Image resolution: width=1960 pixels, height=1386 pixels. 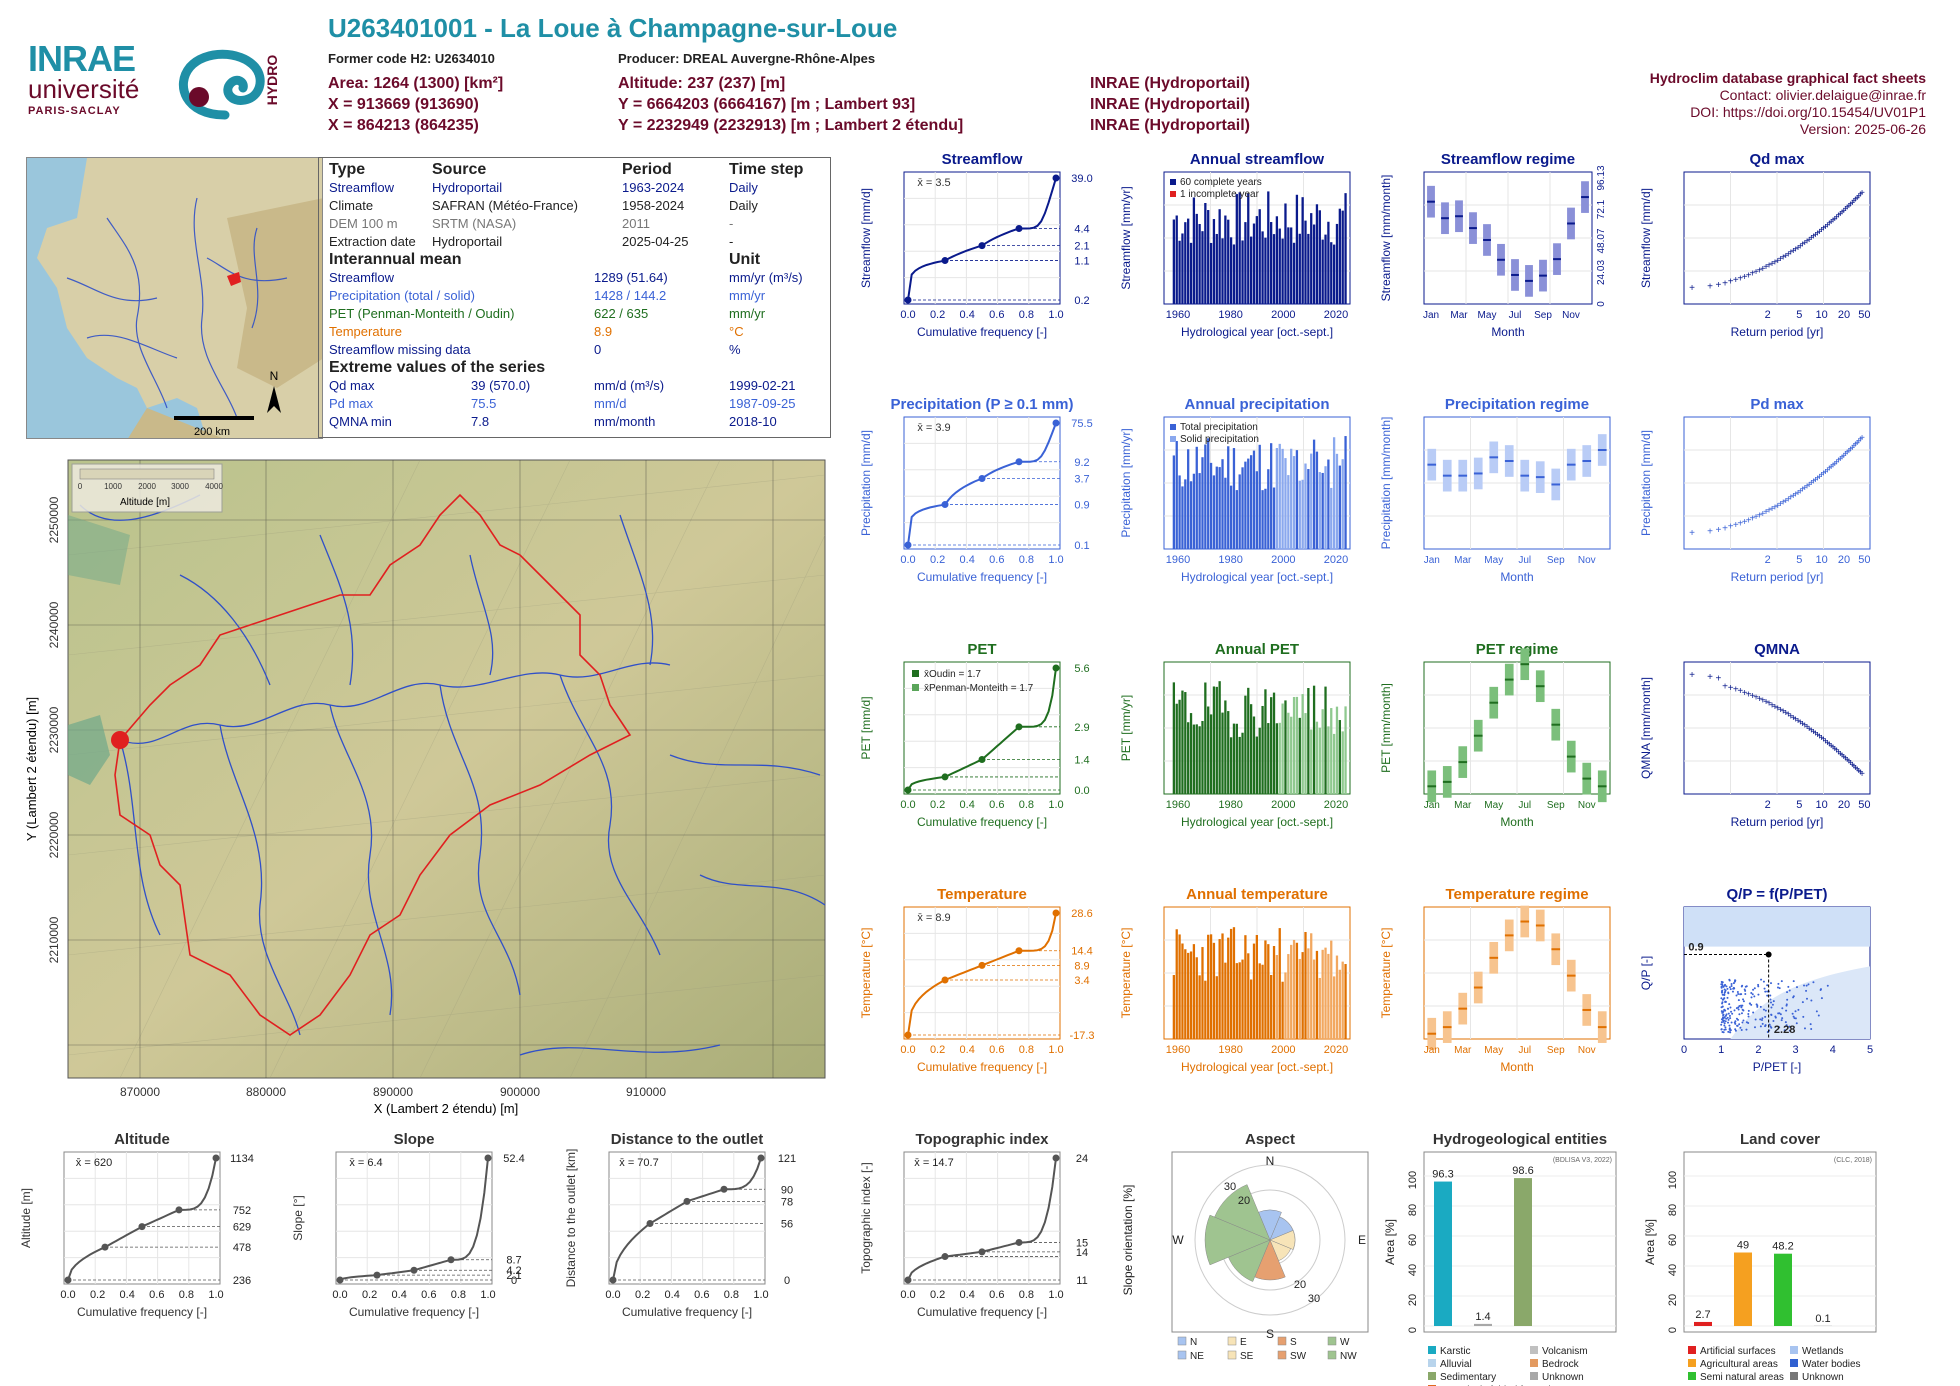 What do you see at coordinates (1780, 1139) in the screenshot?
I see `chart-title: Land cover` at bounding box center [1780, 1139].